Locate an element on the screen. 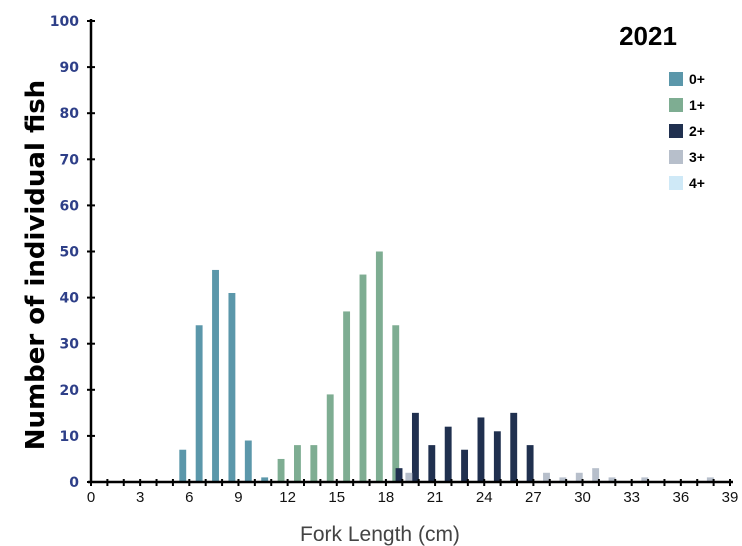  x-tick-label: 6 is located at coordinates (189, 497).